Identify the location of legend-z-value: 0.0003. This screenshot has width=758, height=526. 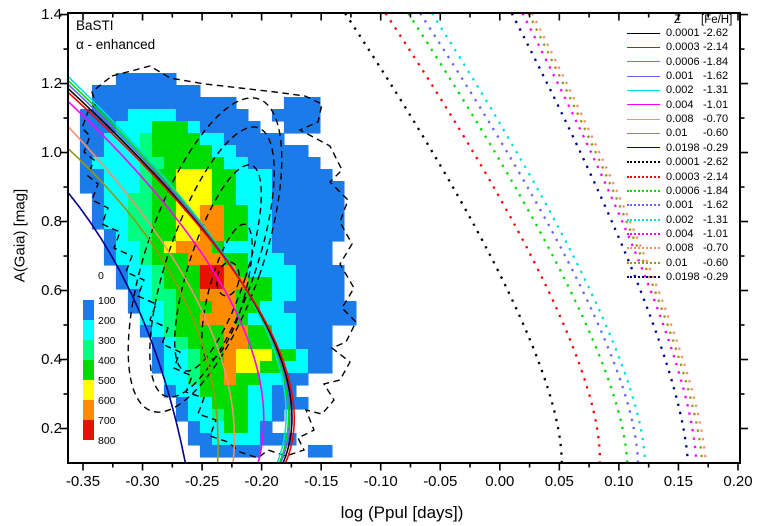
(683, 176).